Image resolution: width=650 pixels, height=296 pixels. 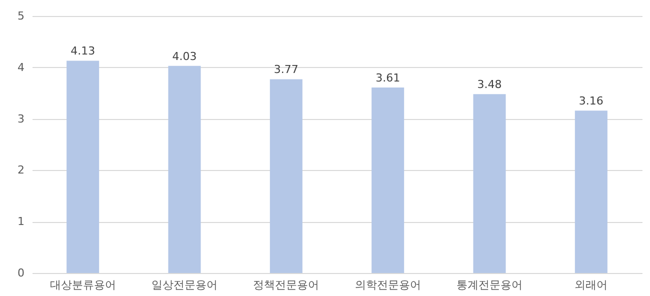 What do you see at coordinates (21, 67) in the screenshot?
I see `y-tick-label: 4` at bounding box center [21, 67].